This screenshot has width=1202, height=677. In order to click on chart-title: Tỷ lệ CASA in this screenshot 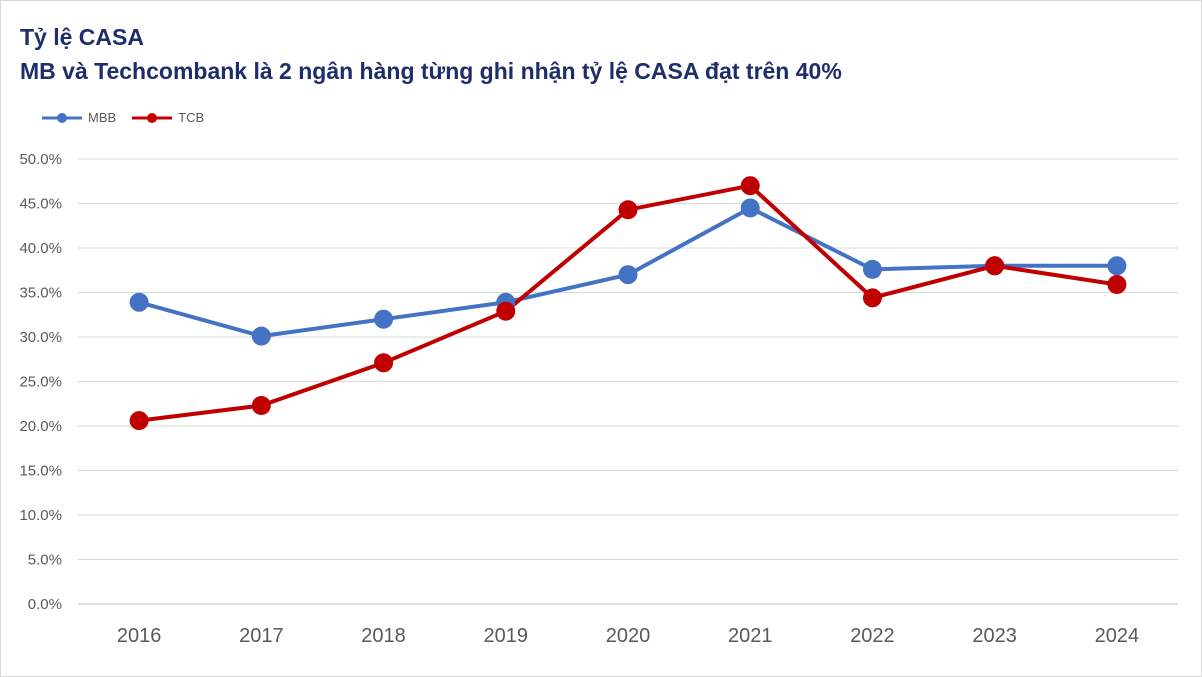, I will do `click(82, 37)`.